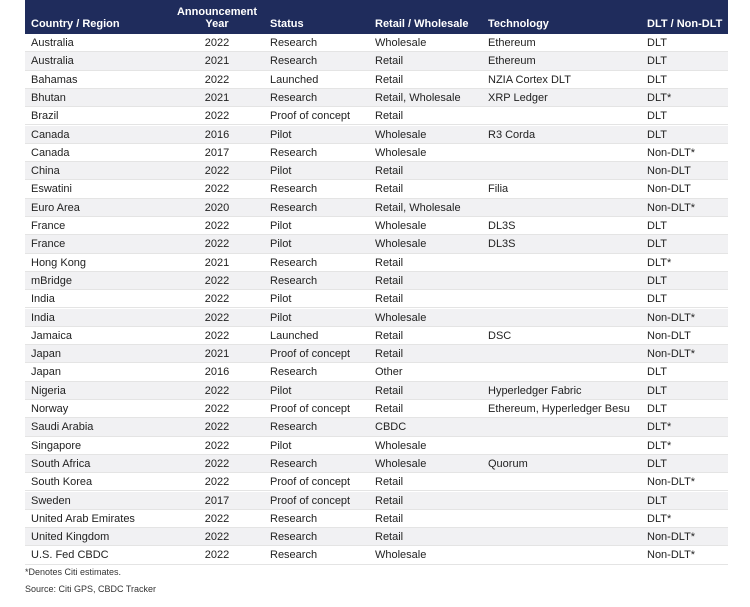  Describe the element at coordinates (55, 207) in the screenshot. I see `table-cell: Euro Area` at that location.